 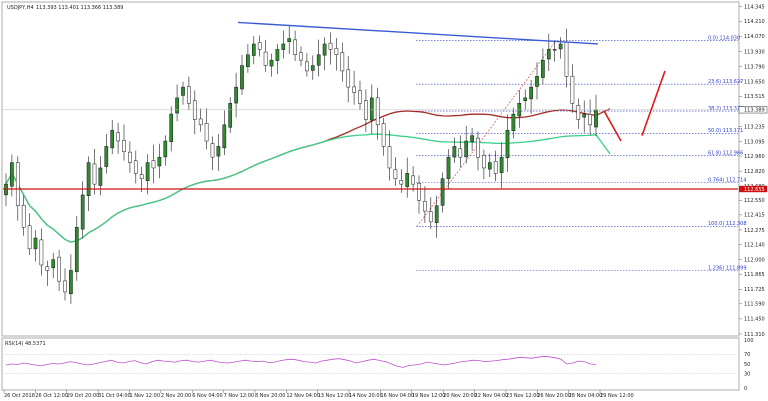 I want to click on time-tick-label: 26 Oct 12:00, so click(x=51, y=396).